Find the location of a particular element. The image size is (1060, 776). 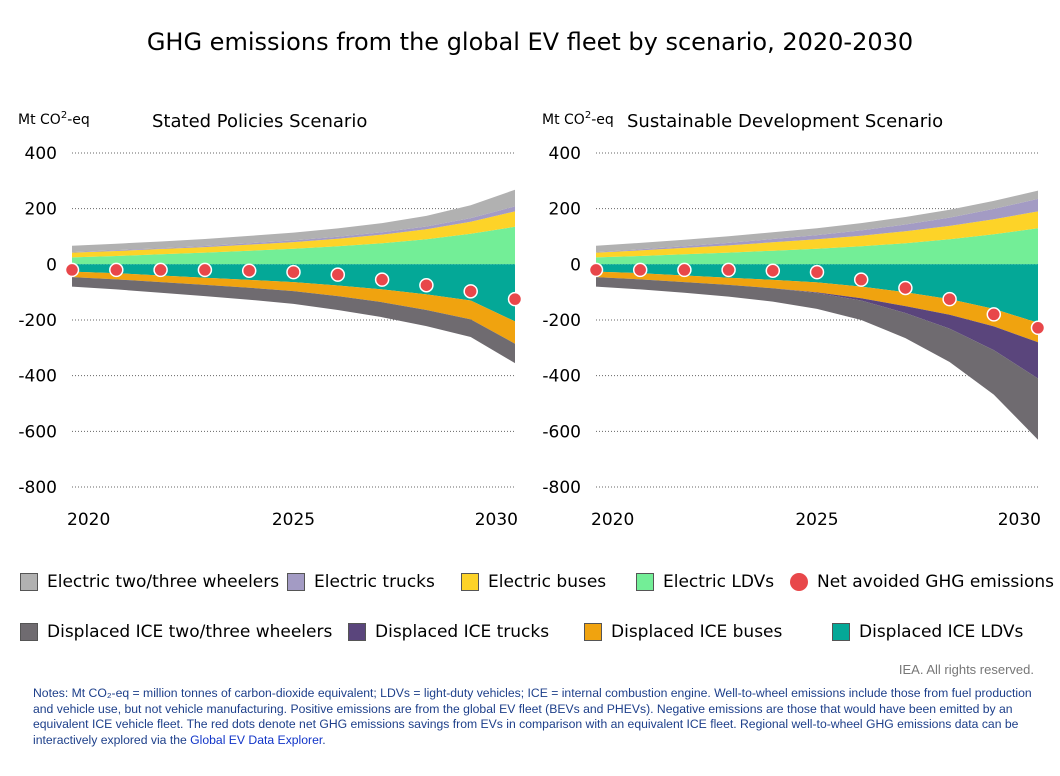

legend-item-electric-ldvs: Electric LDVs is located at coordinates (705, 582).